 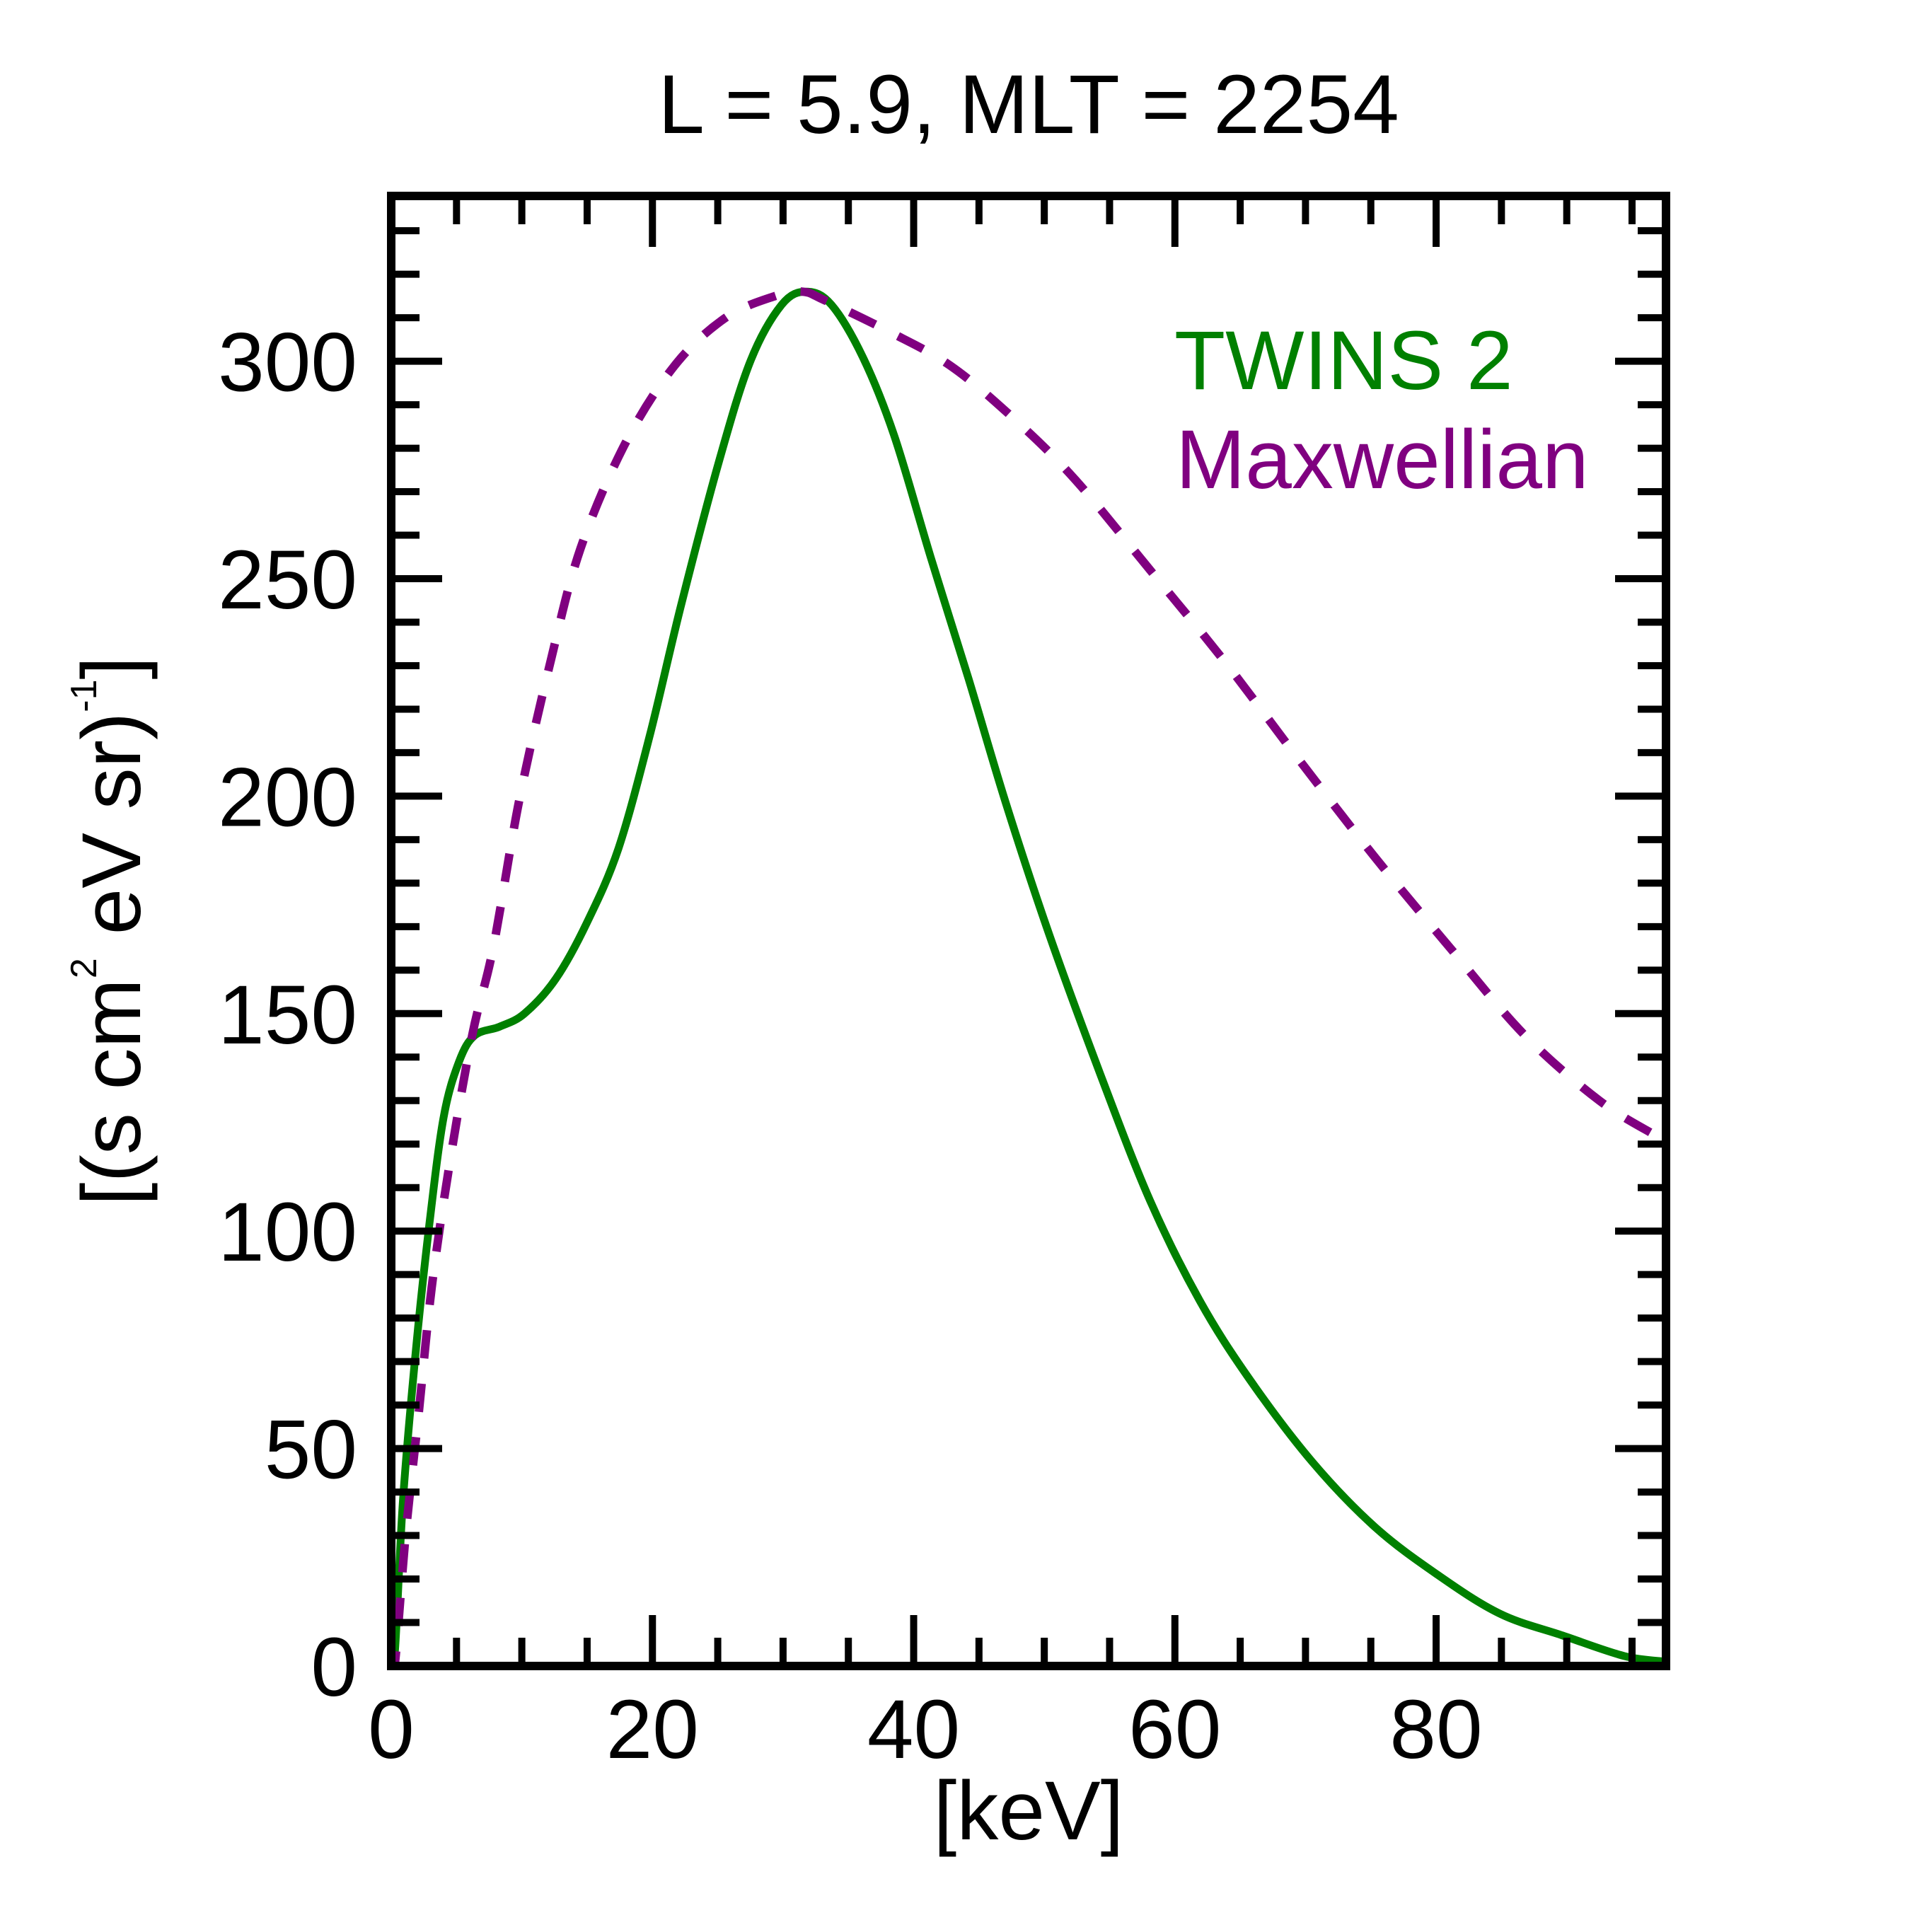 What do you see at coordinates (1382, 460) in the screenshot?
I see `legend-entry-maxwellian: Maxwellian` at bounding box center [1382, 460].